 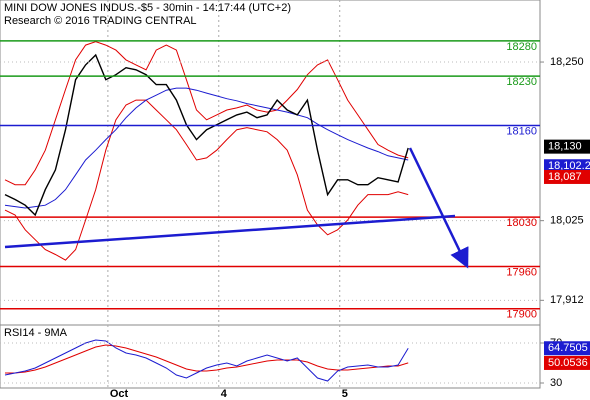 I want to click on level-label: 17960, so click(x=521, y=272).